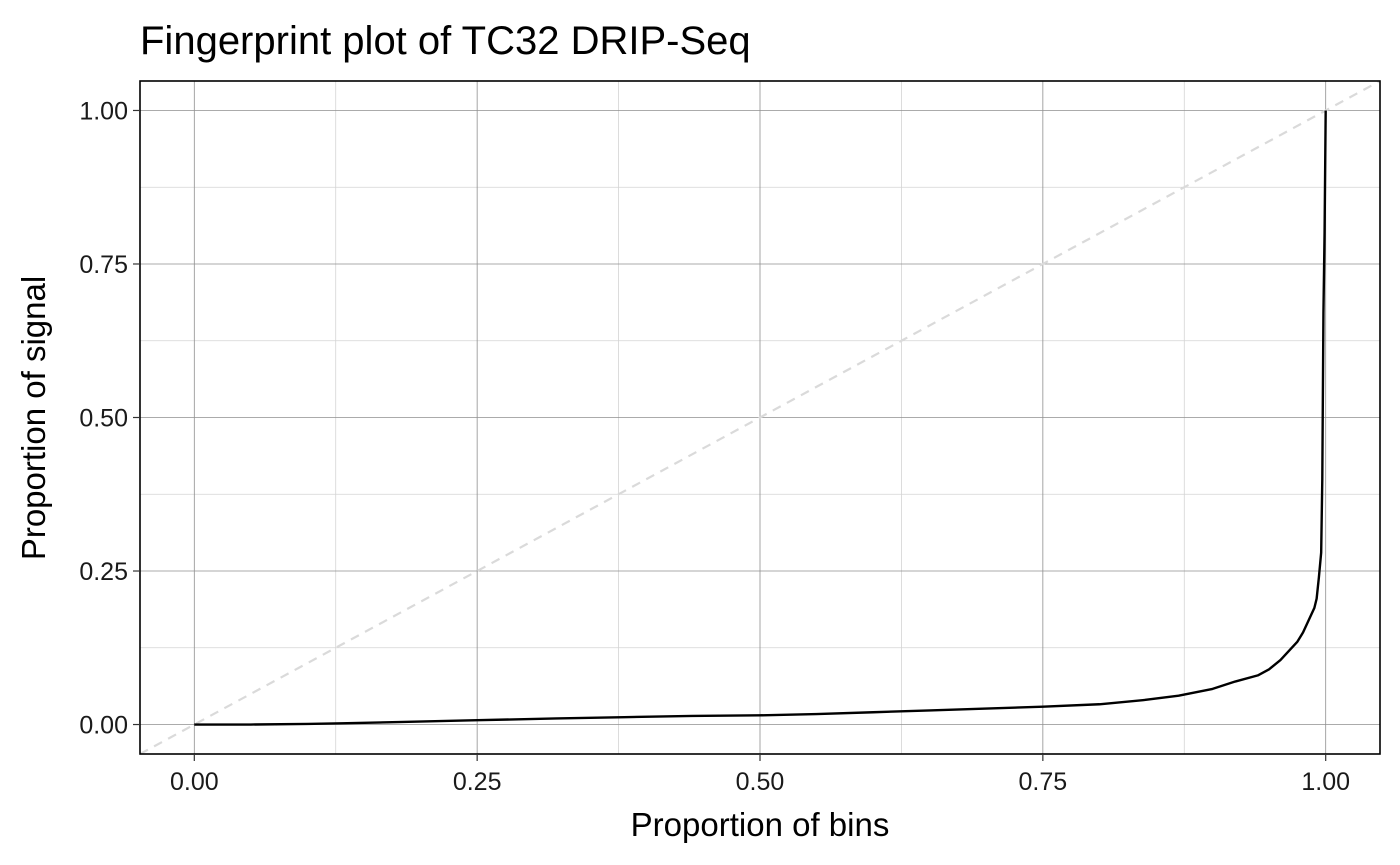 The height and width of the screenshot is (865, 1400). I want to click on x-axis: 0.00 0.25 0.50 0.75 1.00, so click(760, 775).